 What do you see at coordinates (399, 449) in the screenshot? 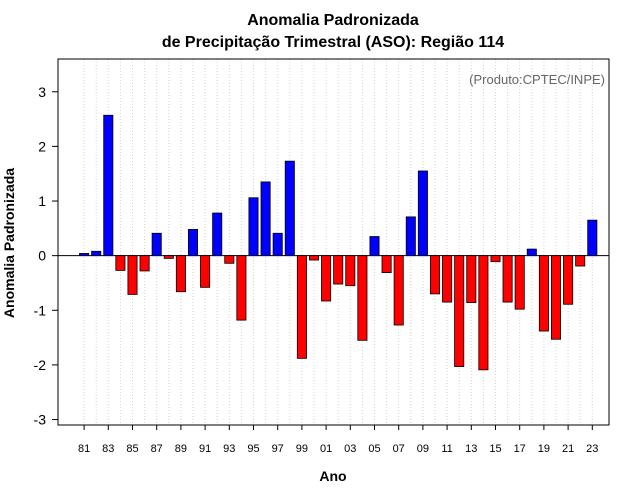
I see `x-tick-label: 07` at bounding box center [399, 449].